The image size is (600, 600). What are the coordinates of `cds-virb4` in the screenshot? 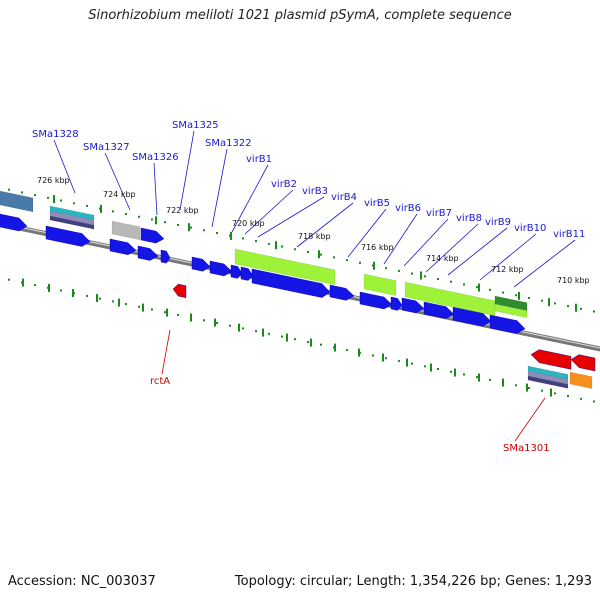 It's located at (291, 283).